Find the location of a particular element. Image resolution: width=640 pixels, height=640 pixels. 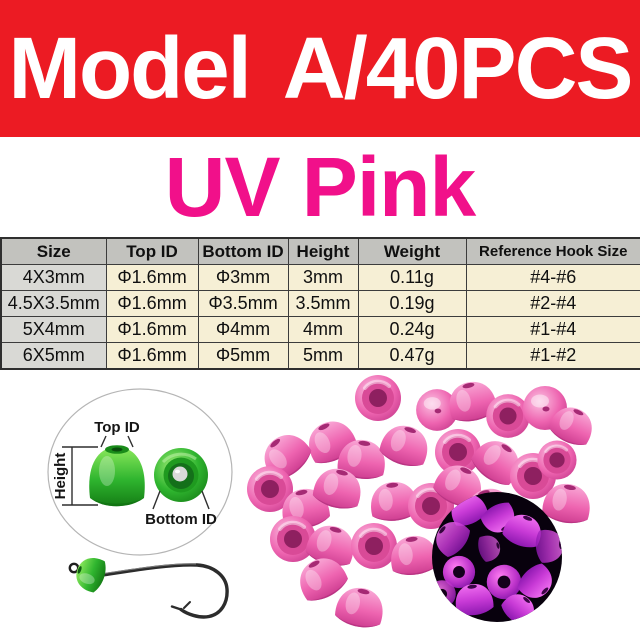

height-label: Height is located at coordinates (60, 476).